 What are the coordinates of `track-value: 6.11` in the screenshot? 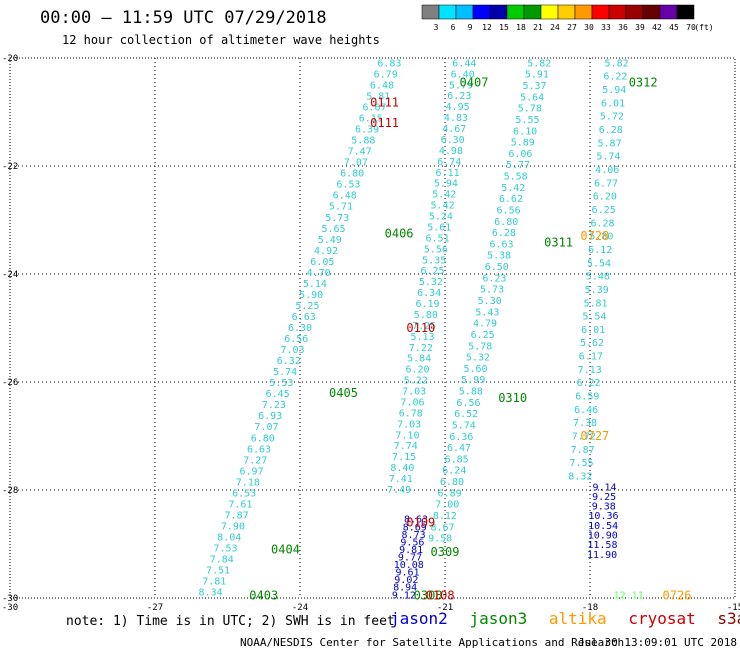 It's located at (448, 173).